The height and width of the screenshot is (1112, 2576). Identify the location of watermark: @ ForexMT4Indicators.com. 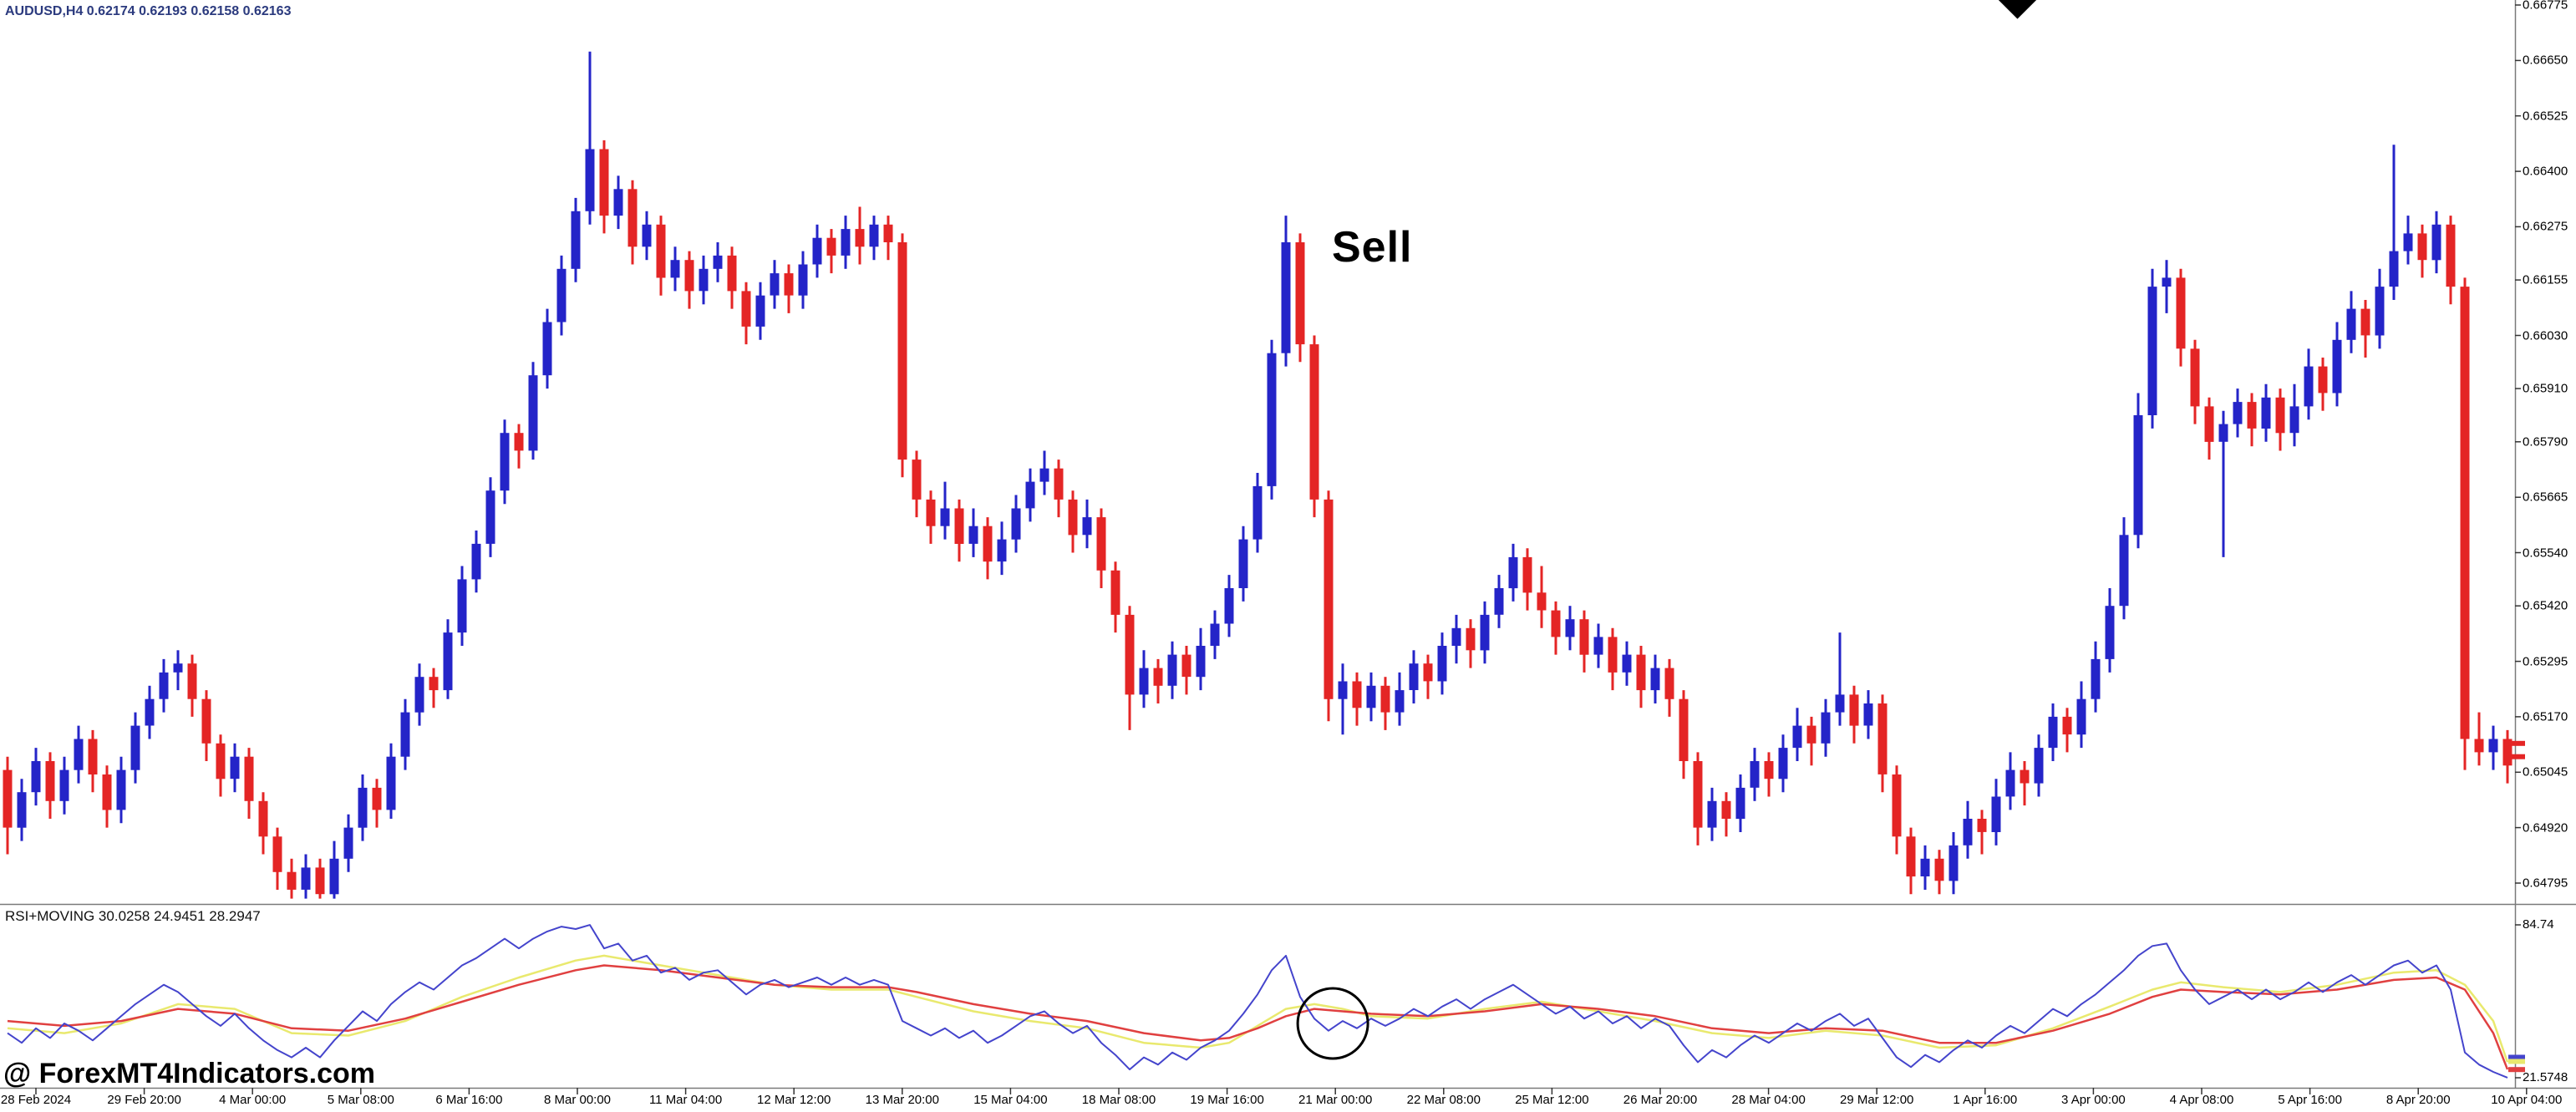
(189, 1073).